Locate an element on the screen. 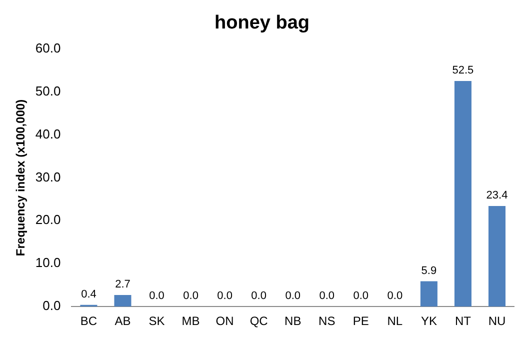  x-tick-label: NU is located at coordinates (497, 321).